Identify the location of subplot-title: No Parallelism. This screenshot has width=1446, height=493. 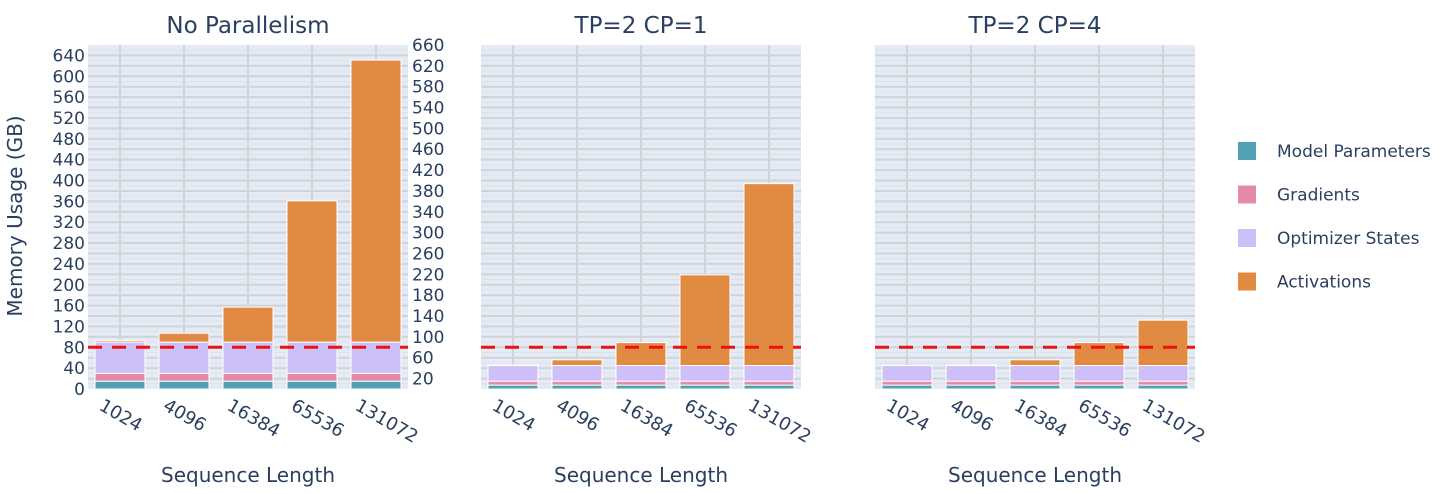
(247, 26).